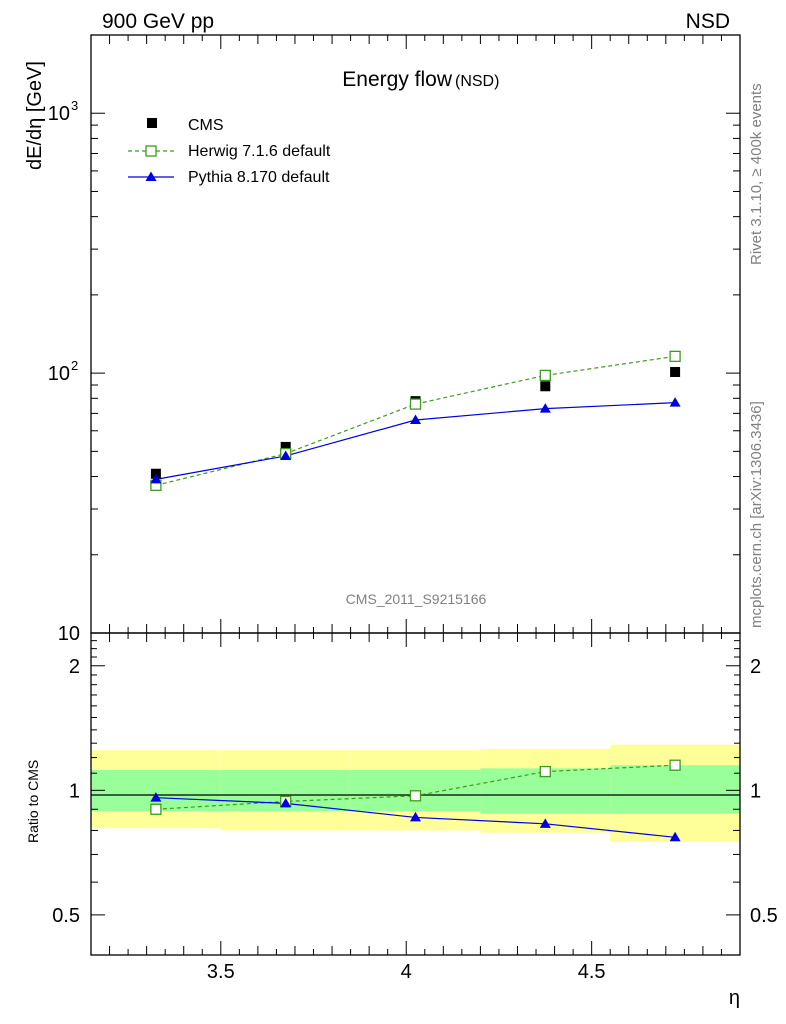 Image resolution: width=786 pixels, height=1024 pixels. I want to click on x-axis-label: η, so click(734, 998).